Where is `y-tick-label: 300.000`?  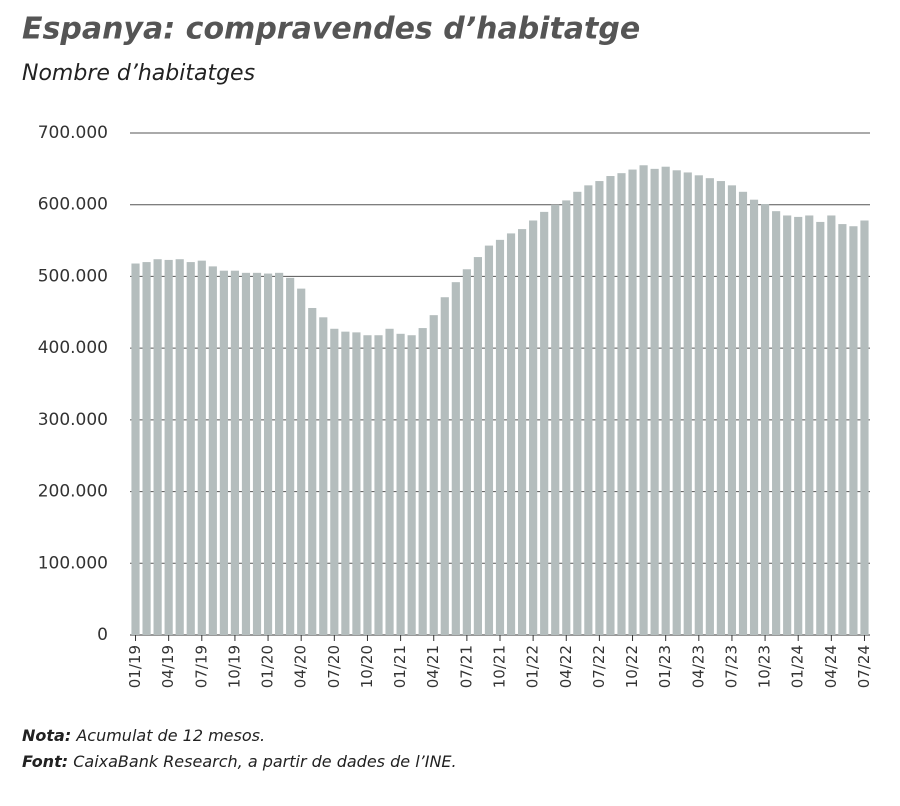
y-tick-label: 300.000 is located at coordinates (73, 420).